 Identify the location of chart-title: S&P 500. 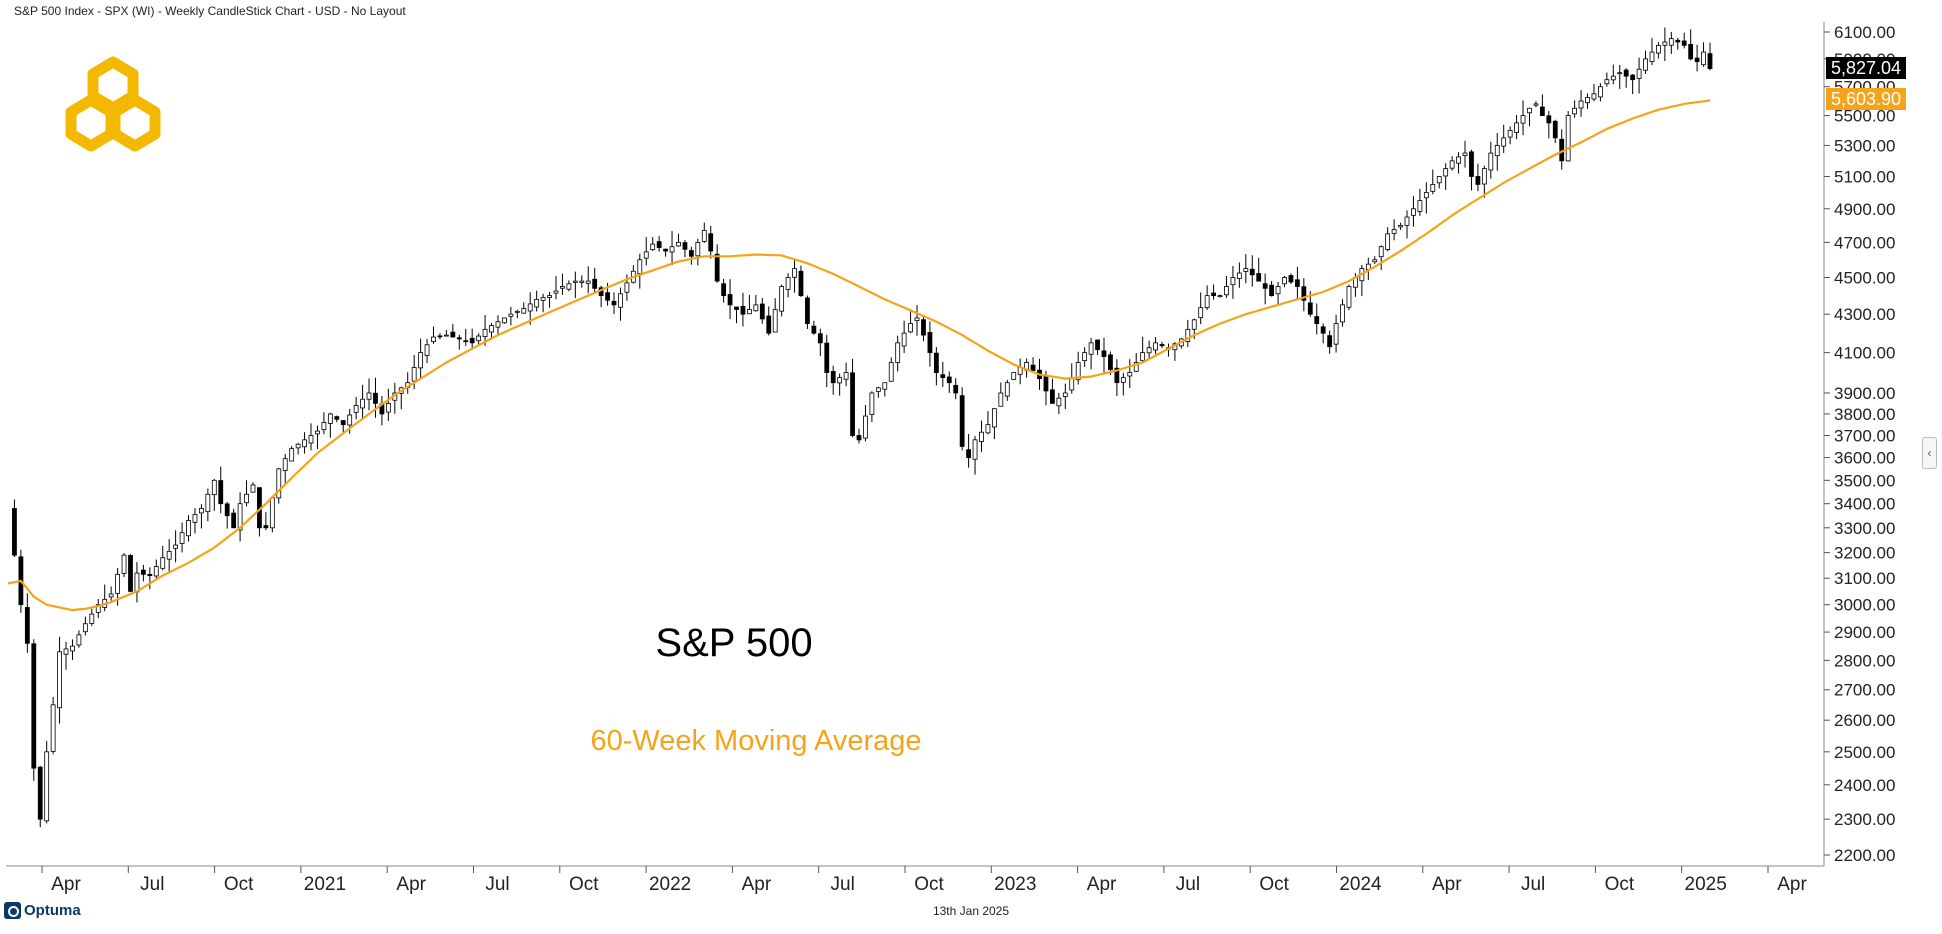
(733, 643).